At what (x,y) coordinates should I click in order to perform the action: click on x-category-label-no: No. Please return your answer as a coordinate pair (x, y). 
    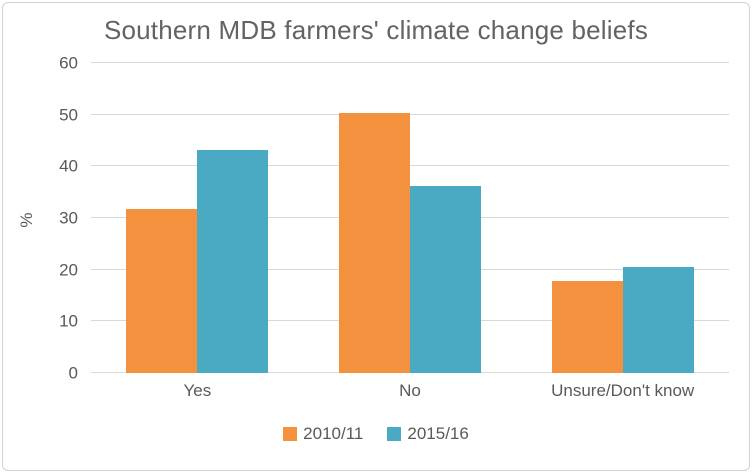
    Looking at the image, I should click on (410, 390).